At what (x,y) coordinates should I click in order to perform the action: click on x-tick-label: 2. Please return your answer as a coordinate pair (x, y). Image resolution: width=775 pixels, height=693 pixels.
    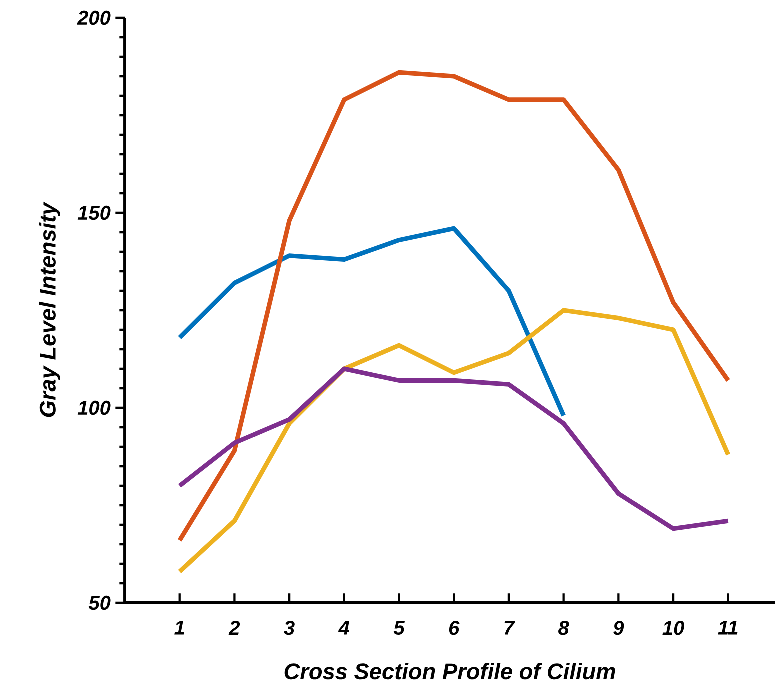
    Looking at the image, I should click on (234, 628).